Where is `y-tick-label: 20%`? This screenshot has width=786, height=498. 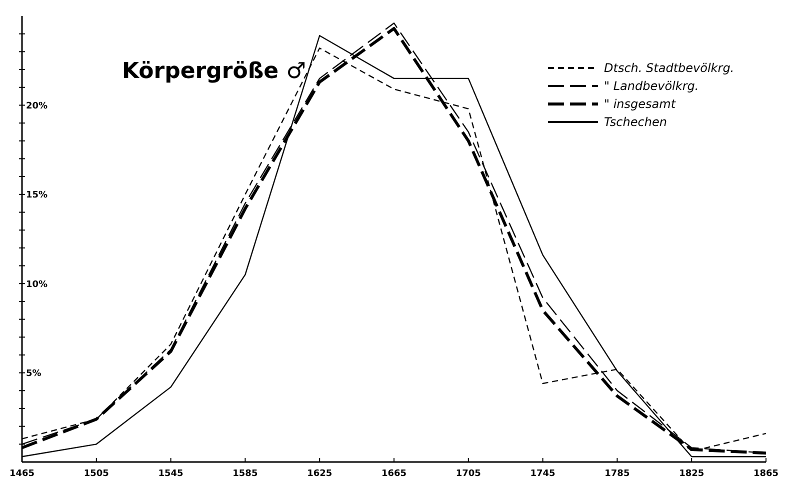 y-tick-label: 20% is located at coordinates (37, 106).